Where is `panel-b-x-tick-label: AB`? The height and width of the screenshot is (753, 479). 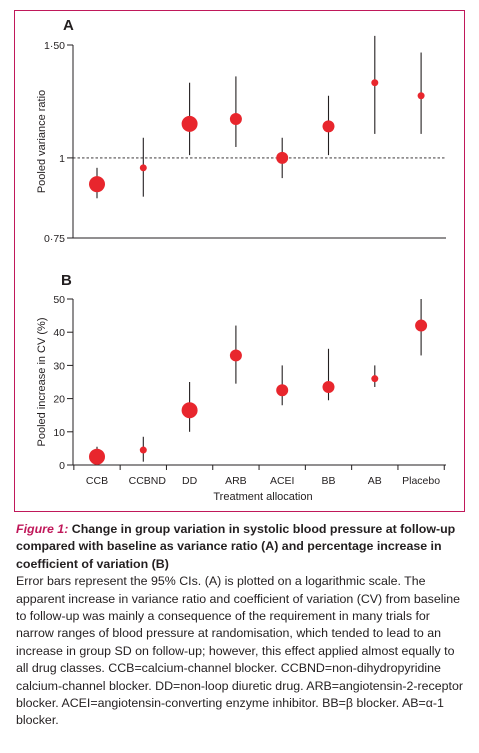
panel-b-x-tick-label: AB is located at coordinates (375, 481).